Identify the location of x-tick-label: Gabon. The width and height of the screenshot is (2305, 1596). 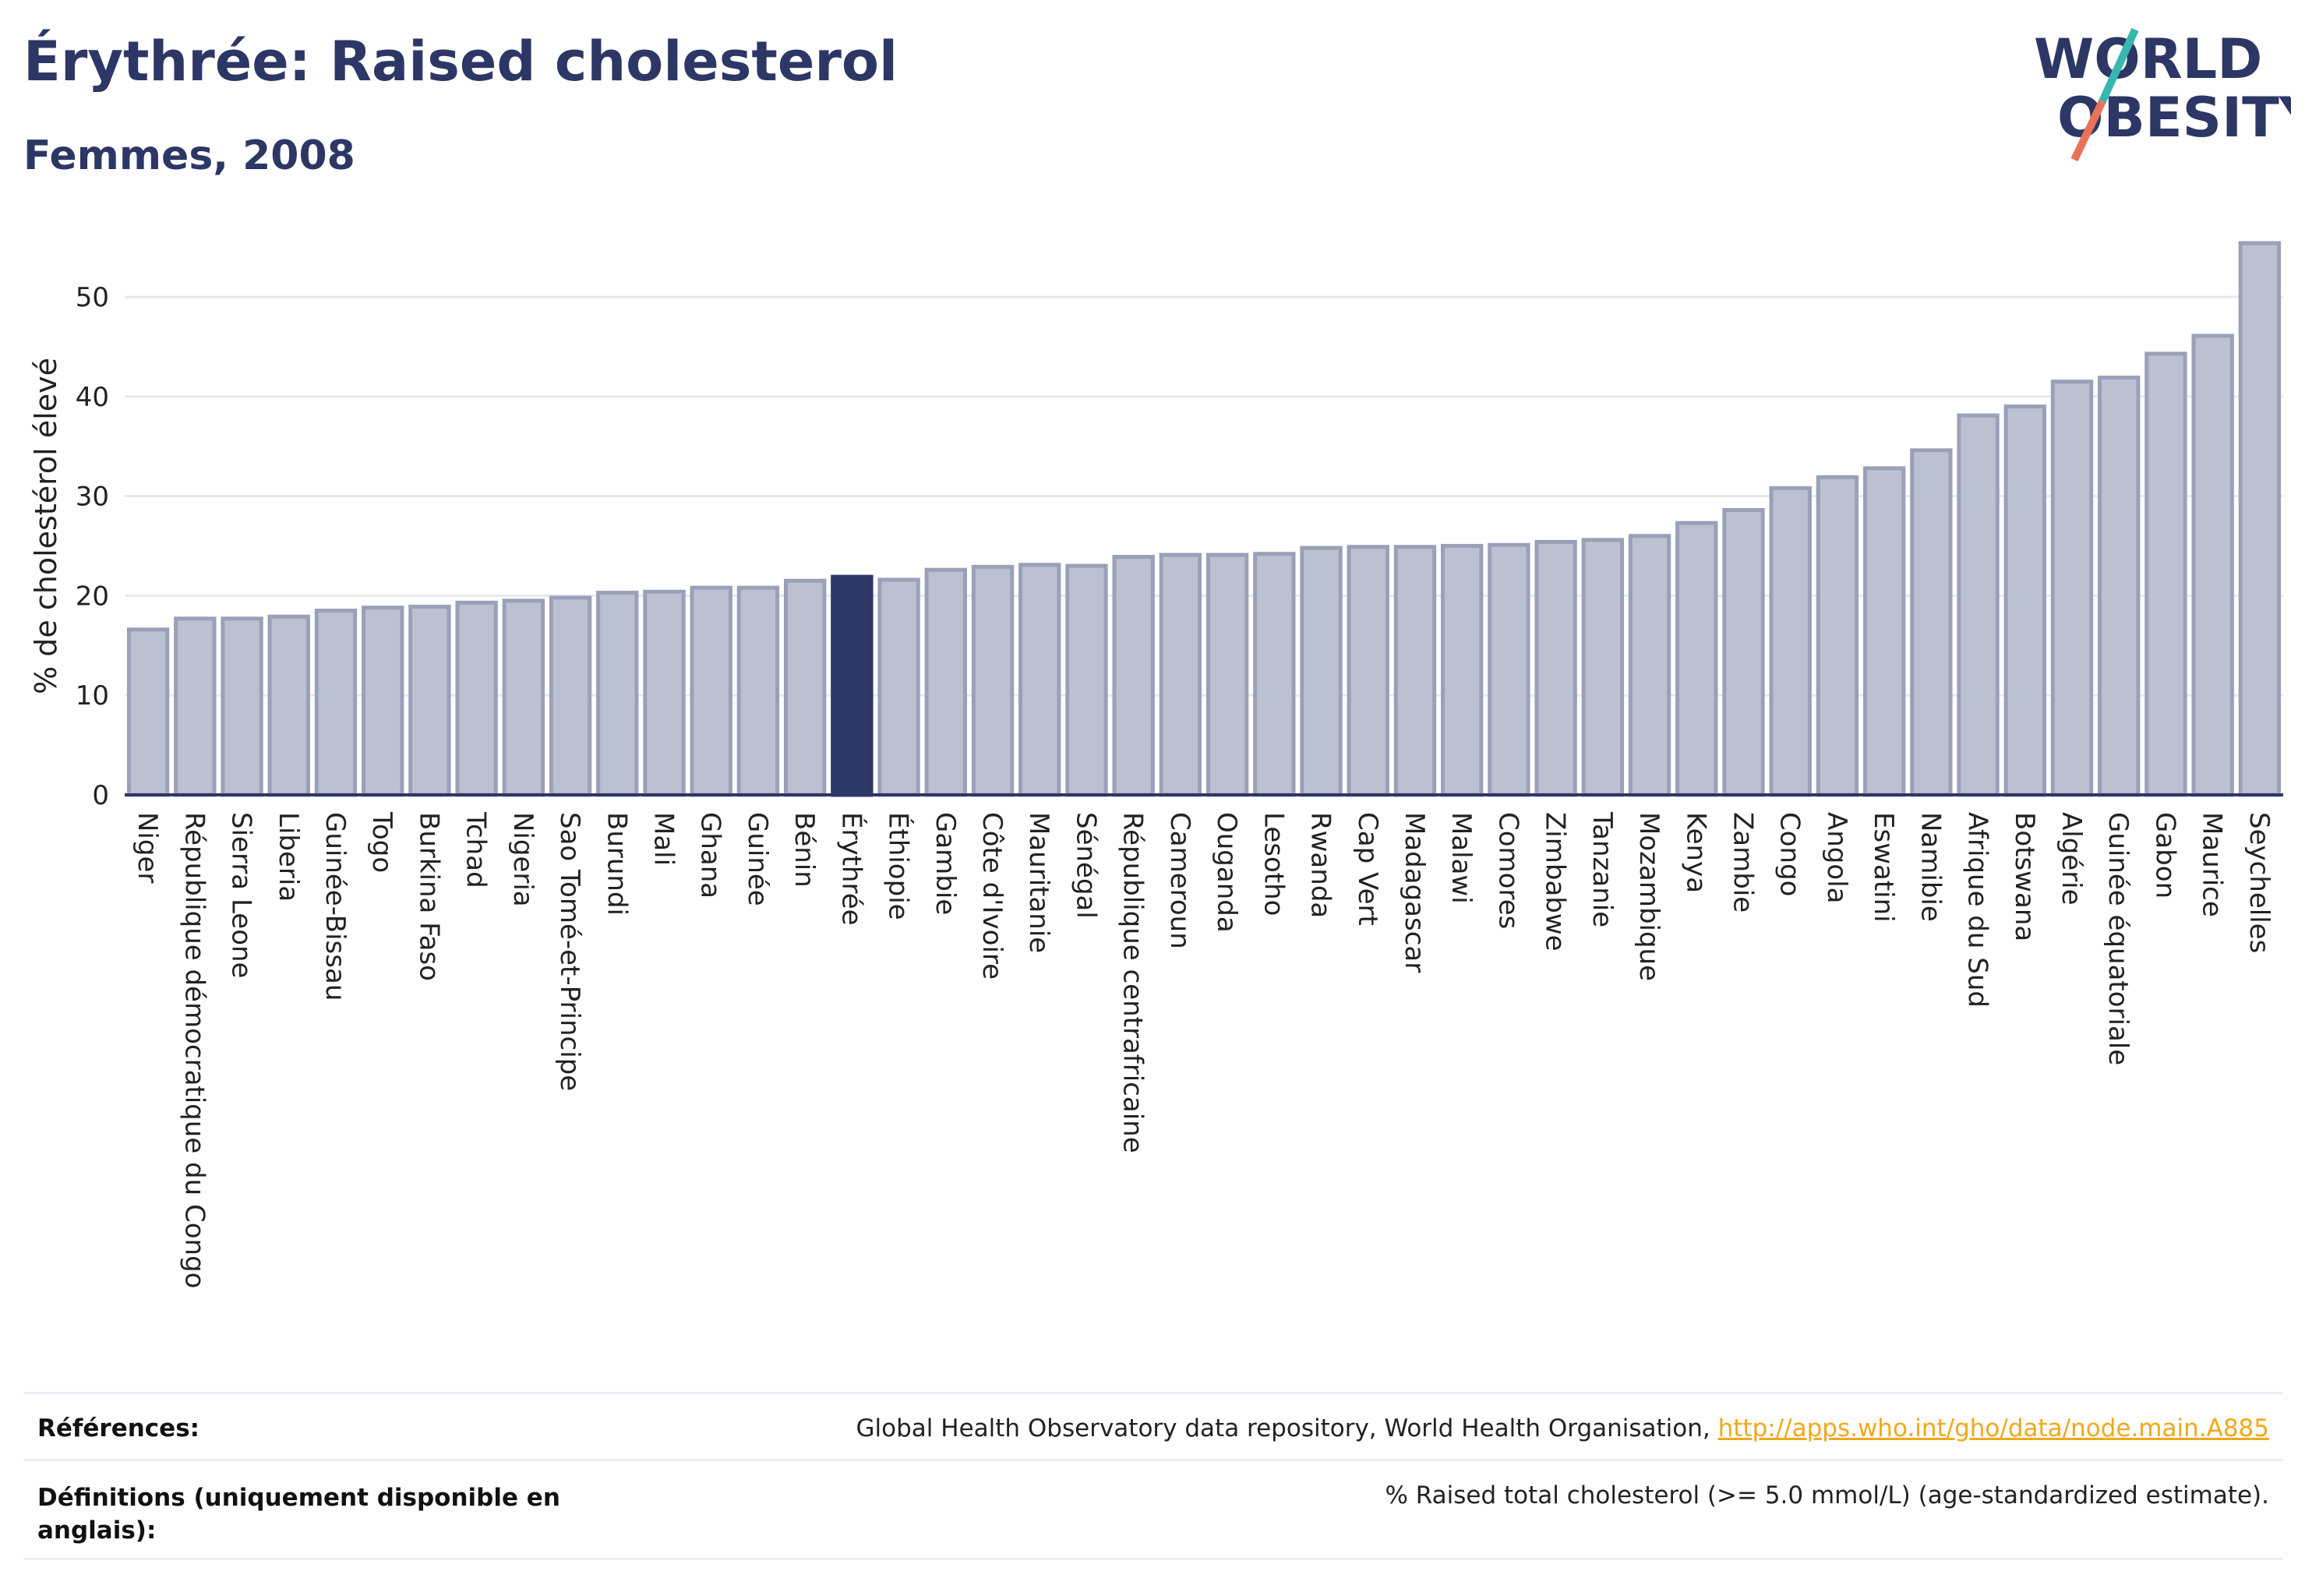
(2164, 855).